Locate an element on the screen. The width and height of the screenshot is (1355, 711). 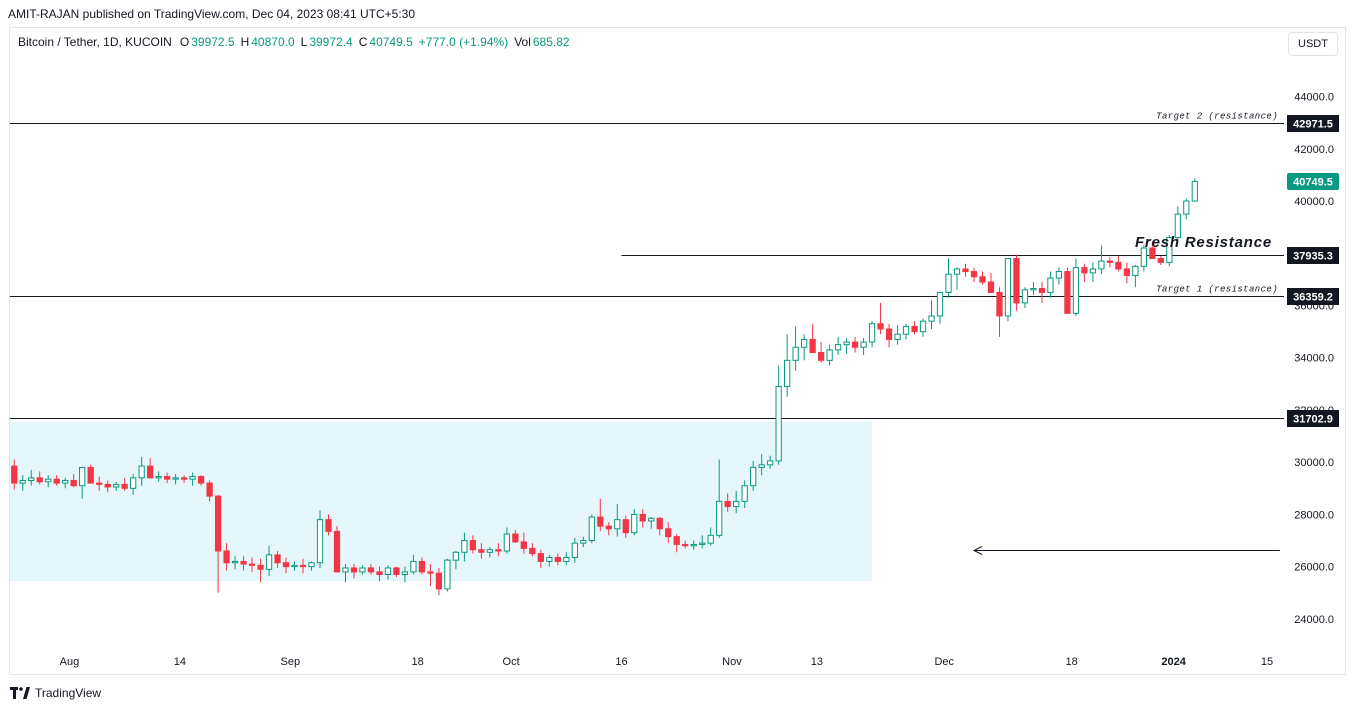
x-tick-label: Nov is located at coordinates (732, 662).